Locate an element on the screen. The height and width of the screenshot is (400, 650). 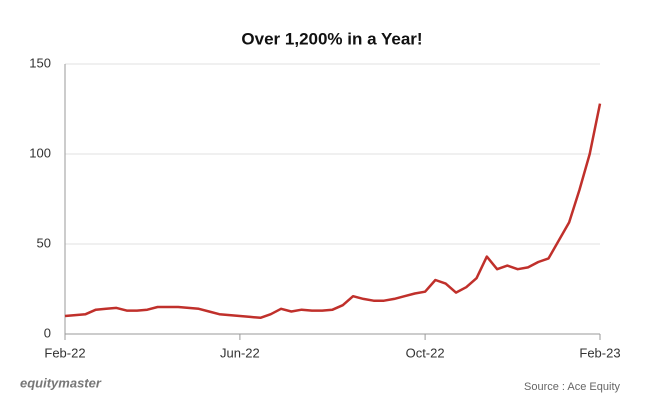
y-tick-label: 150 is located at coordinates (40, 62).